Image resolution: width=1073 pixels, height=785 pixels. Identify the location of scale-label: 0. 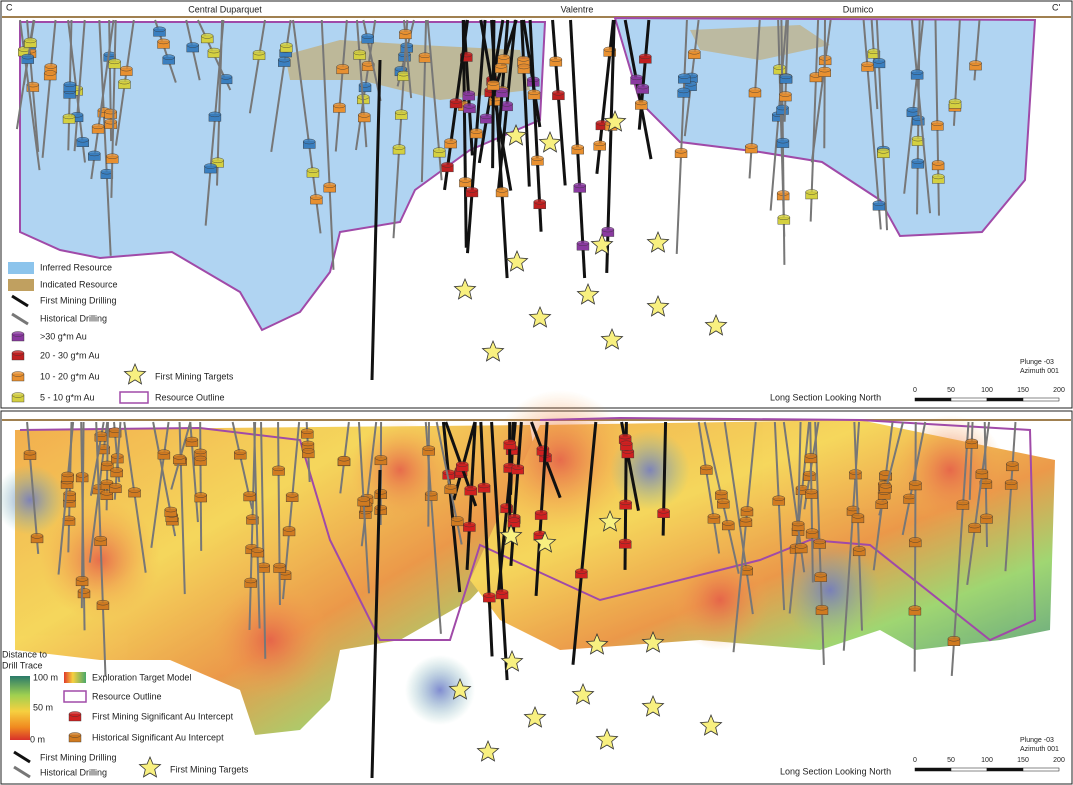
(915, 760).